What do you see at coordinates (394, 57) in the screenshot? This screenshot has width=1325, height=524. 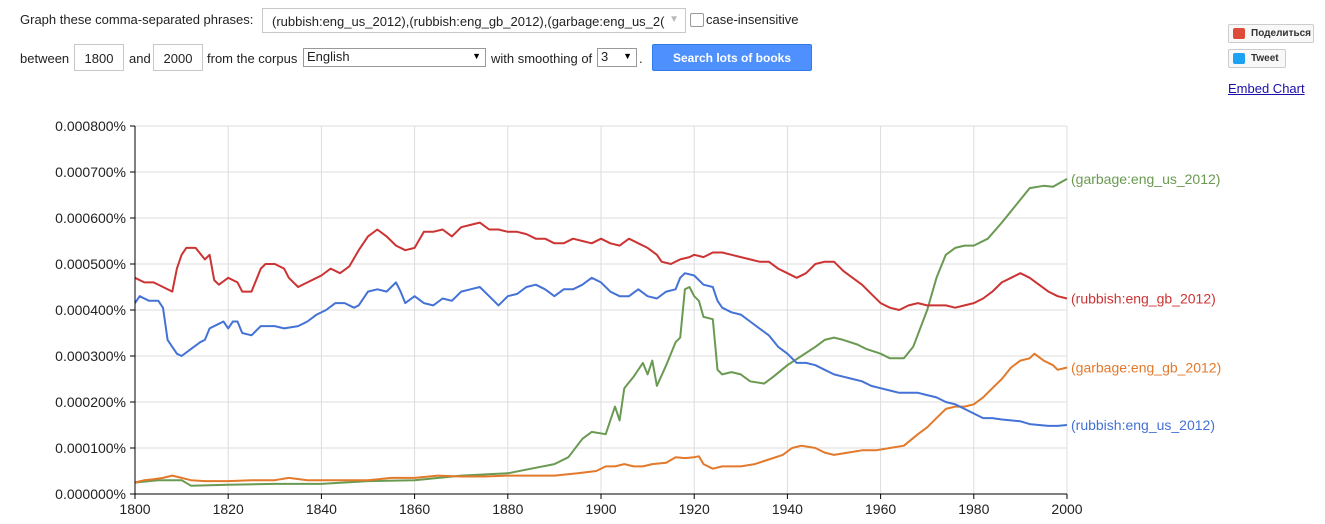 I see `corpus-select: English ▼` at bounding box center [394, 57].